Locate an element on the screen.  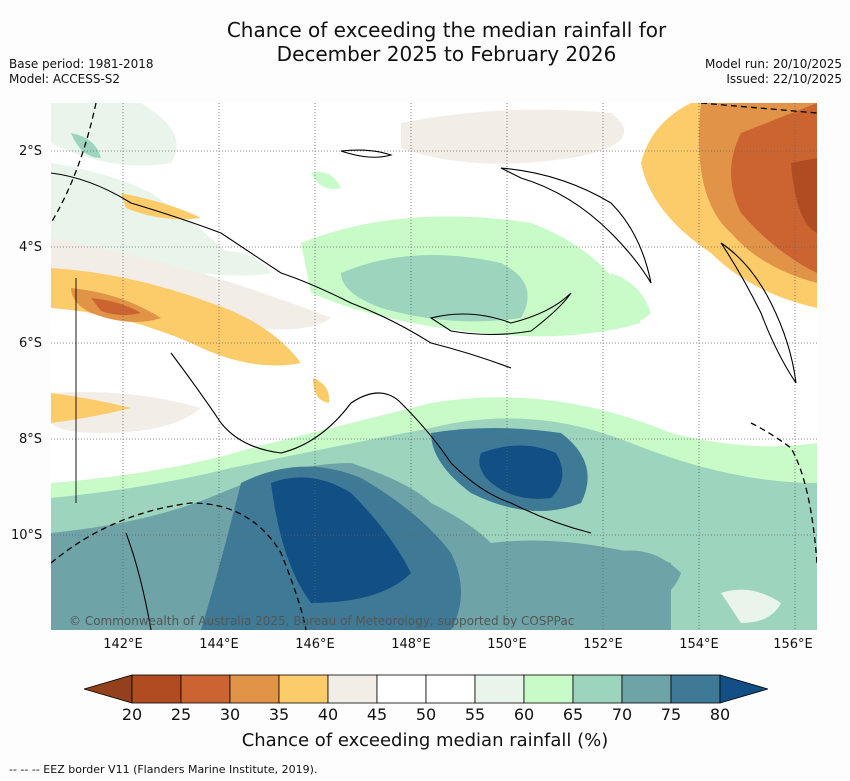
lat-label: 4°S is located at coordinates (31, 247).